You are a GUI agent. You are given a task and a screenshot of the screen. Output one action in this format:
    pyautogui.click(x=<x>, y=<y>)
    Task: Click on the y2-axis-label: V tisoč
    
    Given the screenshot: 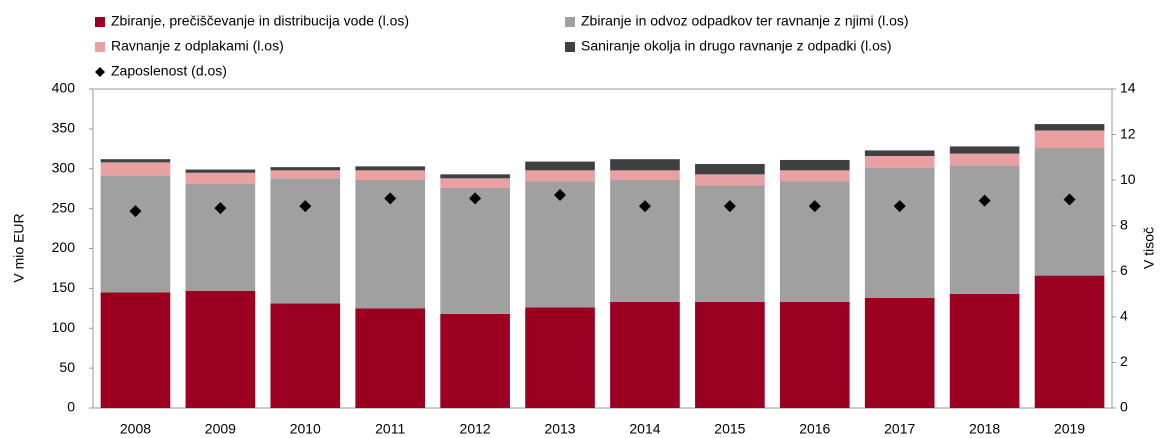 What is the action you would take?
    pyautogui.click(x=1149, y=248)
    